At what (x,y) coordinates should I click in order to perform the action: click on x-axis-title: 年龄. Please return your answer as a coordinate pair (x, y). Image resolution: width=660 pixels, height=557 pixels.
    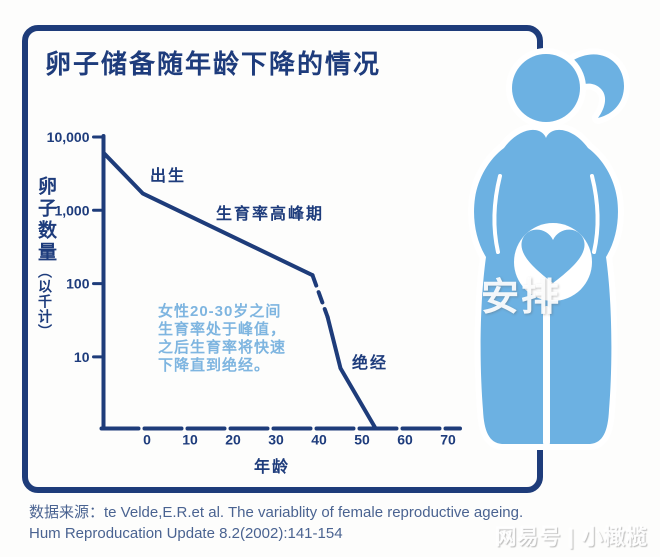
    Looking at the image, I should click on (271, 467).